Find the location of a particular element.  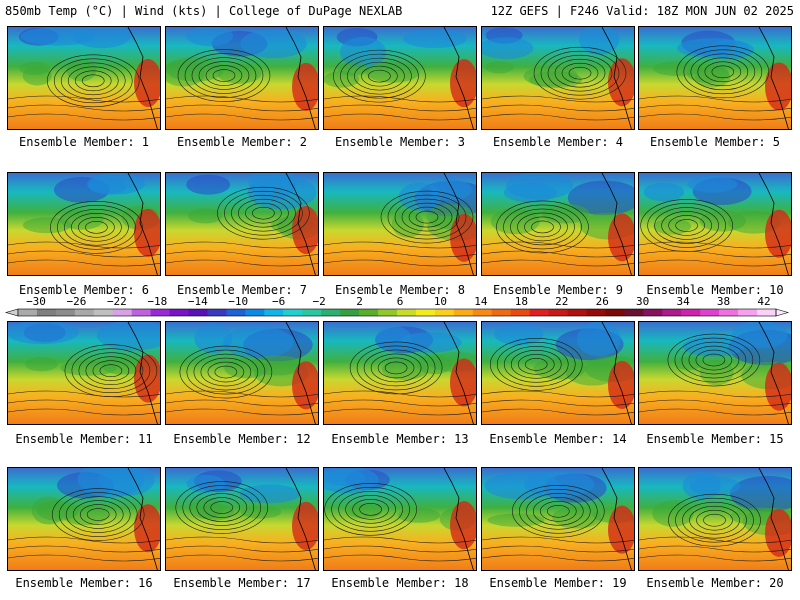

colorbar-tick: 6 is located at coordinates (400, 301).